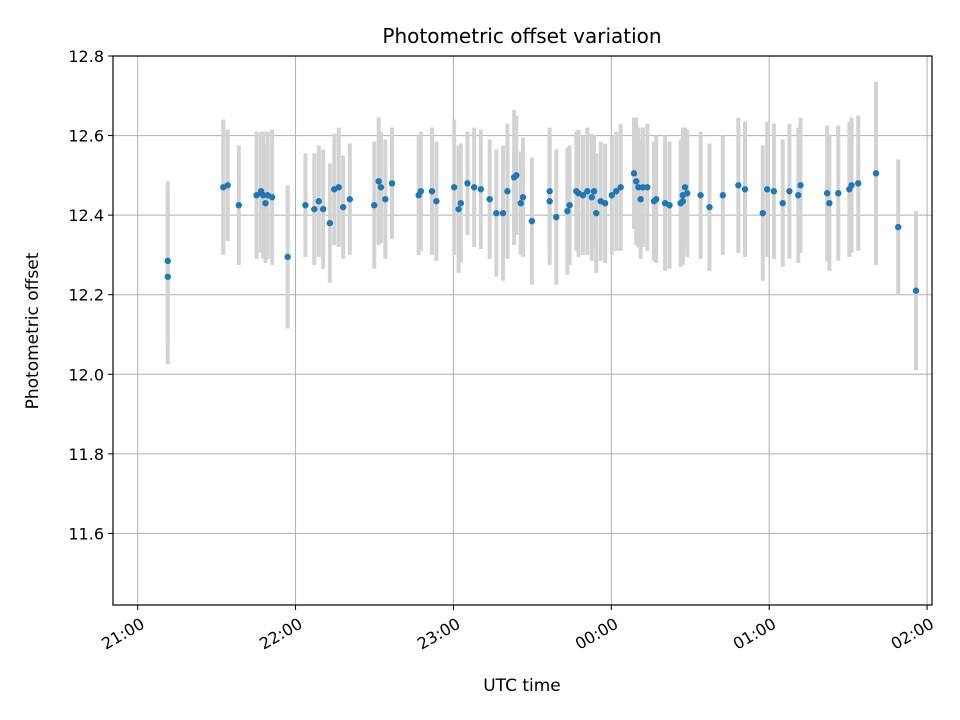 The width and height of the screenshot is (960, 720). Describe the element at coordinates (522, 686) in the screenshot. I see `x-axis-label: UTC time` at that location.